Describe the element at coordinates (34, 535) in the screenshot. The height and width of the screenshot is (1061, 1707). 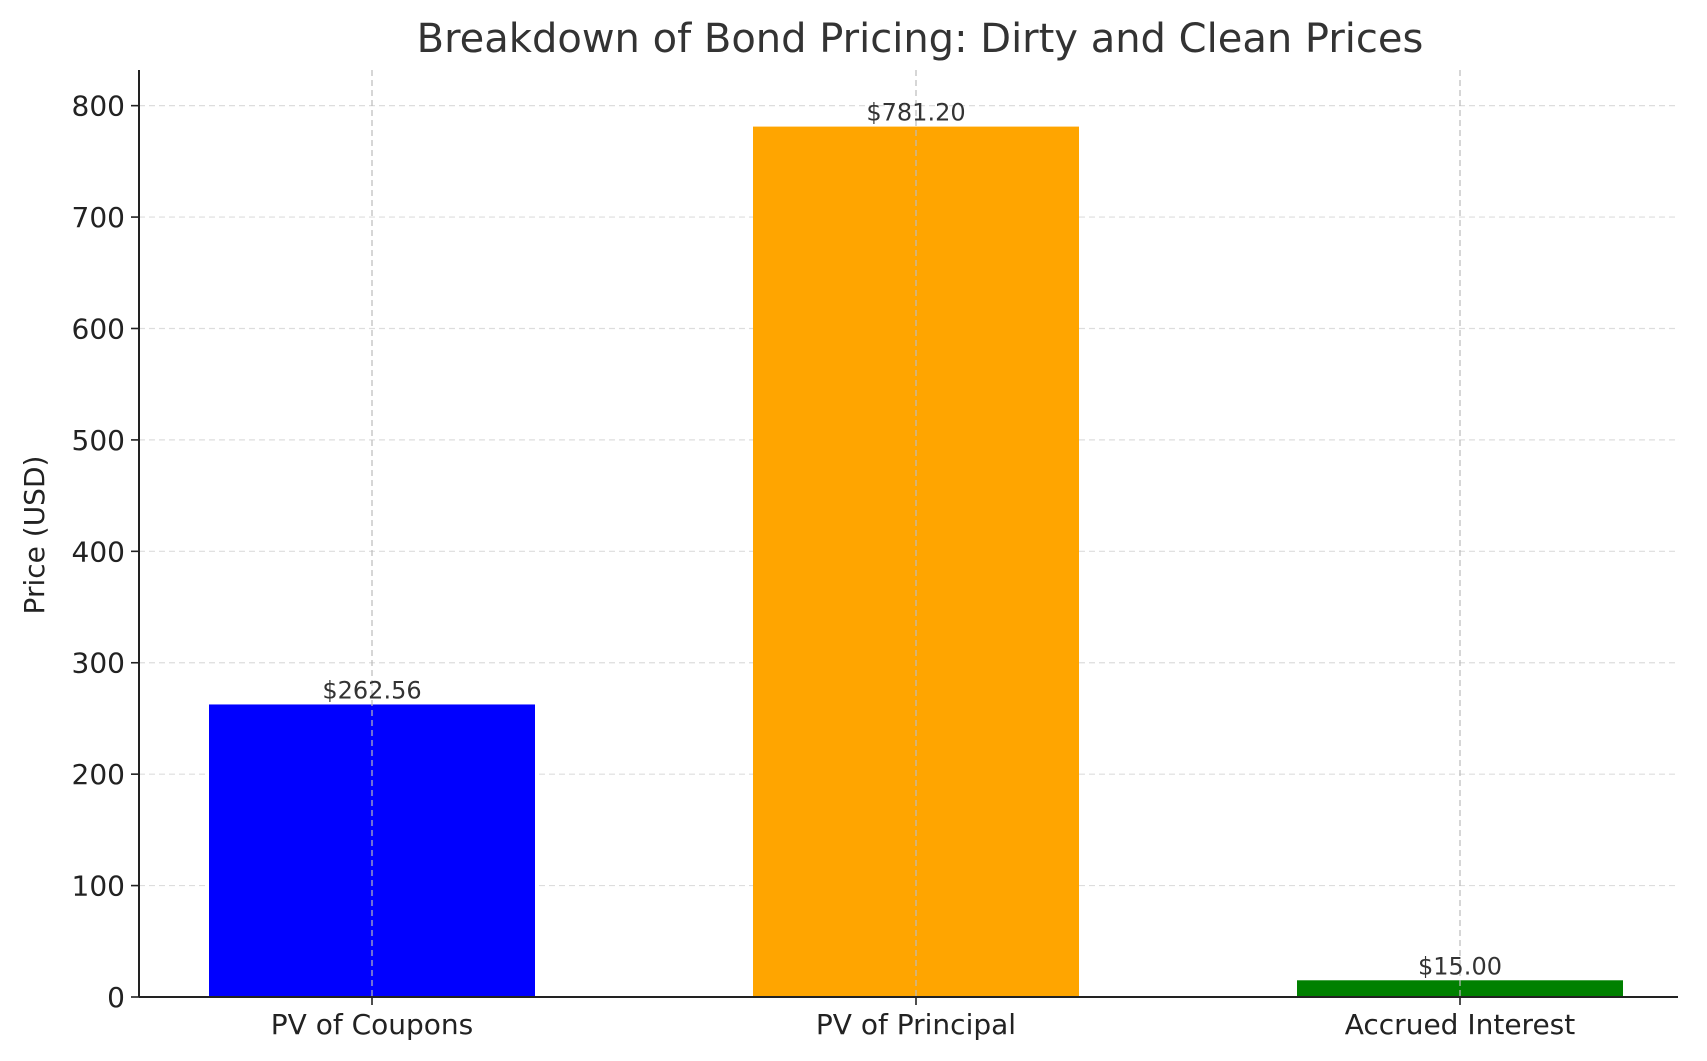
I see `y-axis-label: Price (USD)` at that location.